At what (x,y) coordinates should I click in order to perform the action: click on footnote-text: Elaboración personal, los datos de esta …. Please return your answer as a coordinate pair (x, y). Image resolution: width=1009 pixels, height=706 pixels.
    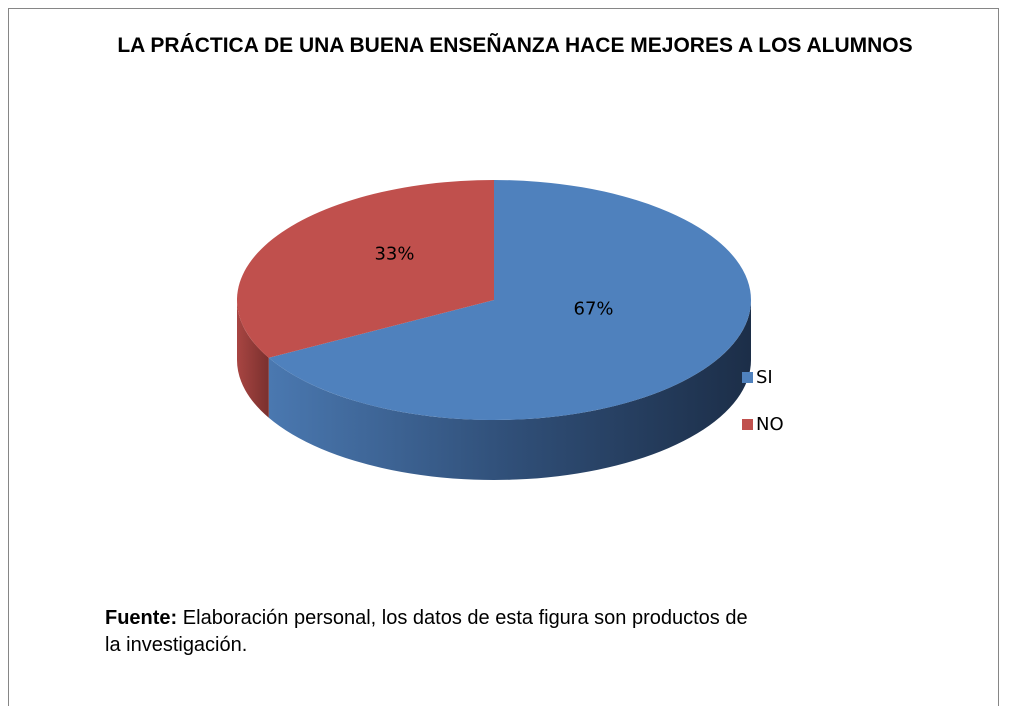
    Looking at the image, I should click on (426, 631).